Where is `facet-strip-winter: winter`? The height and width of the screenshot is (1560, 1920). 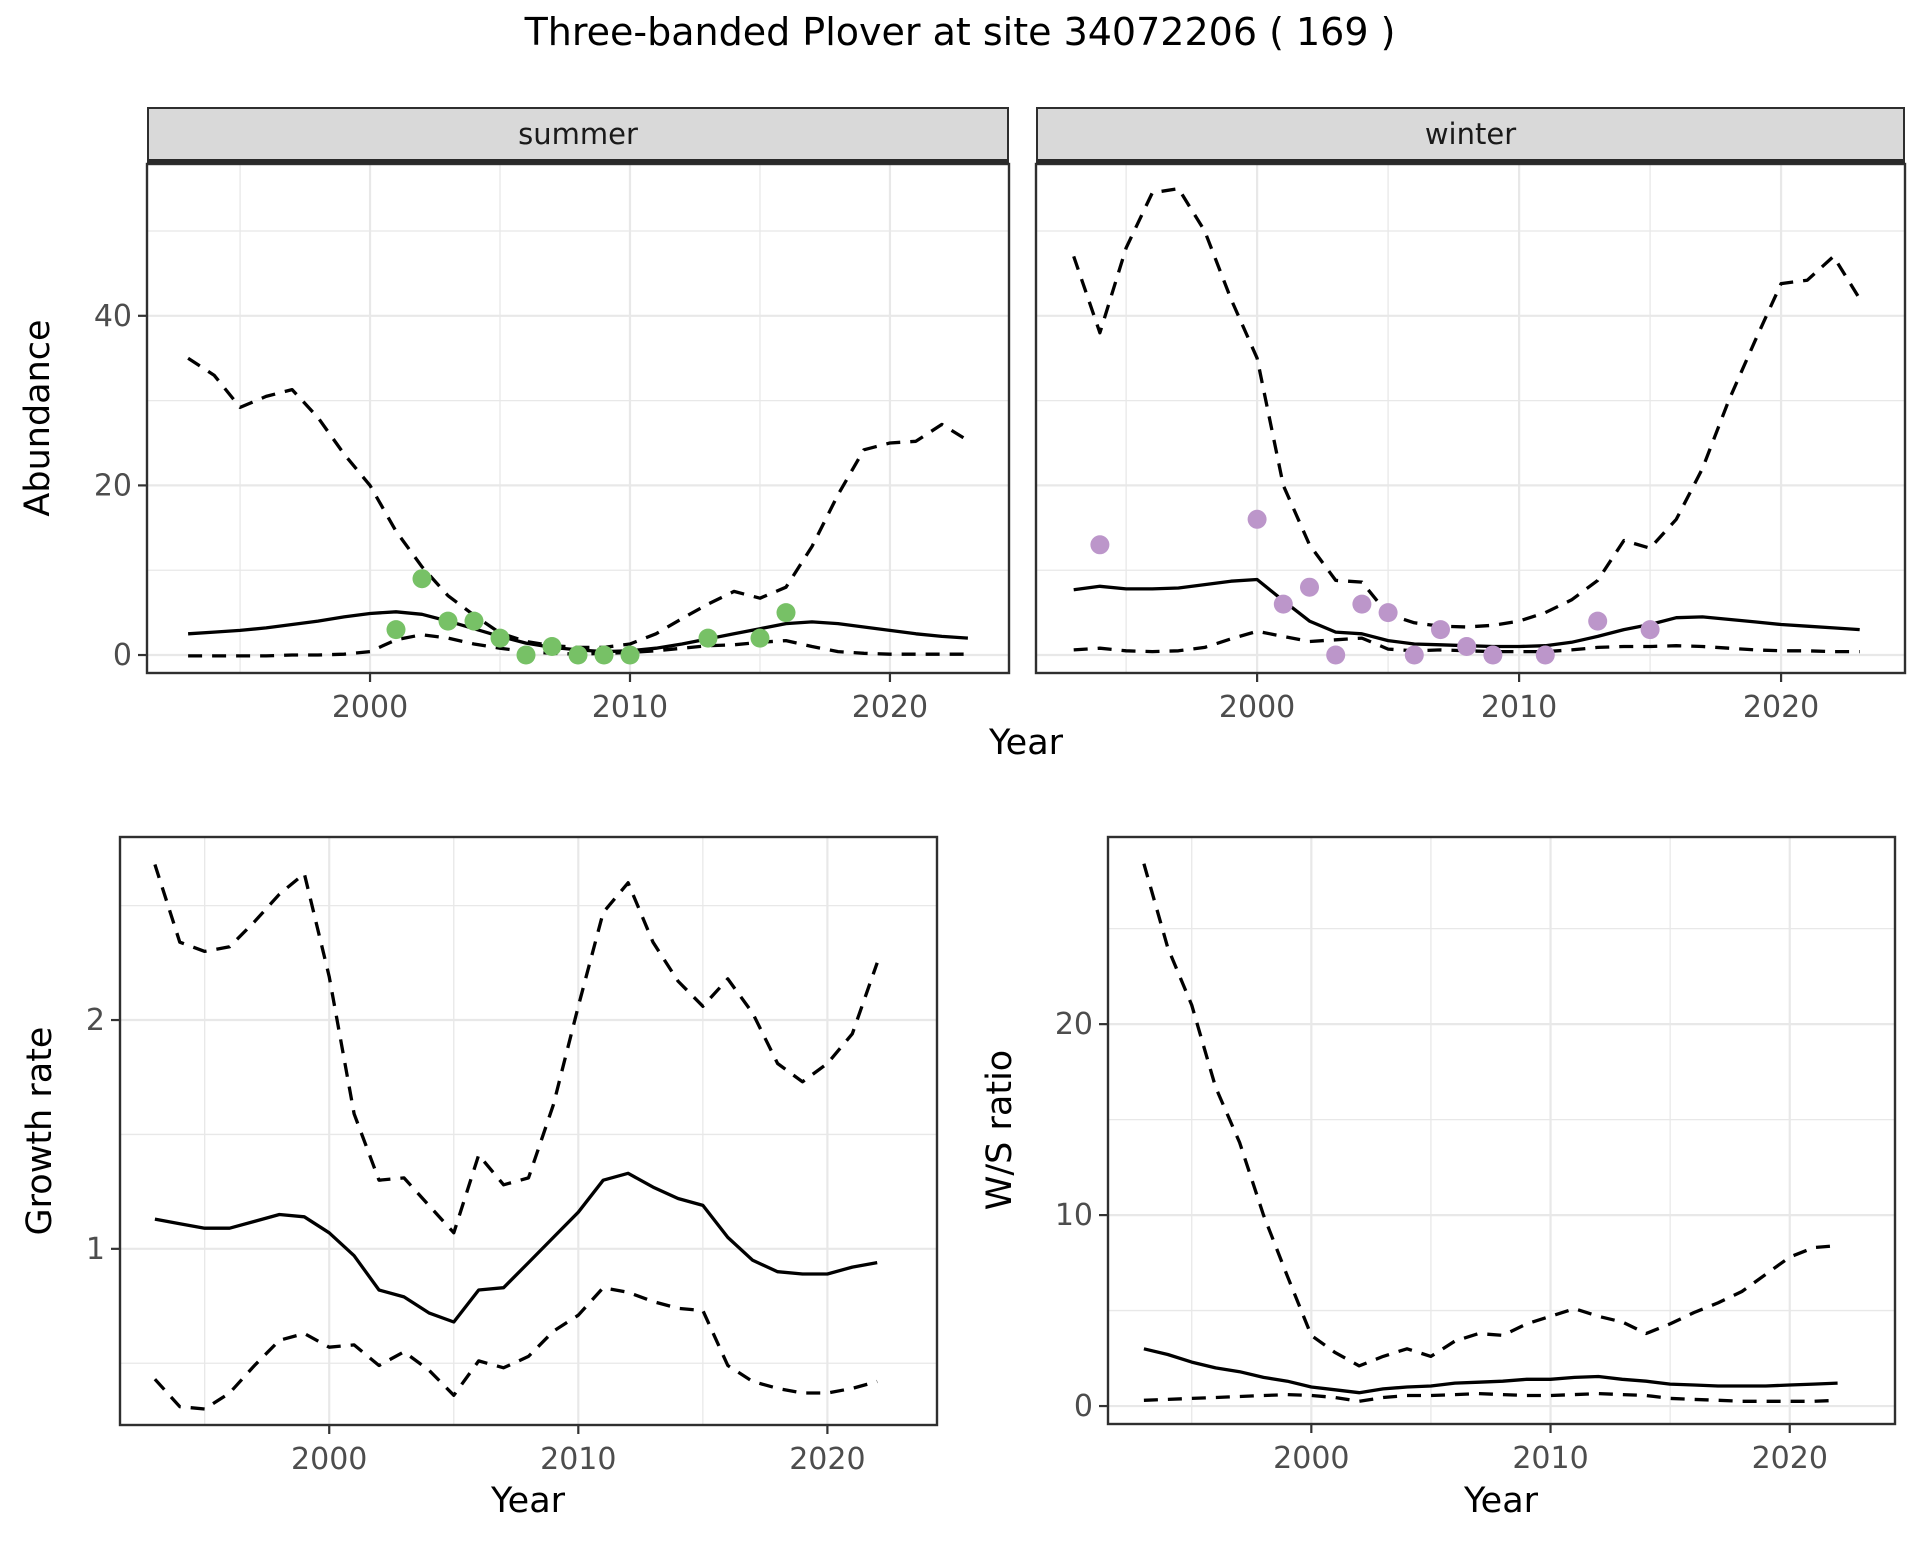 facet-strip-winter: winter is located at coordinates (1470, 135).